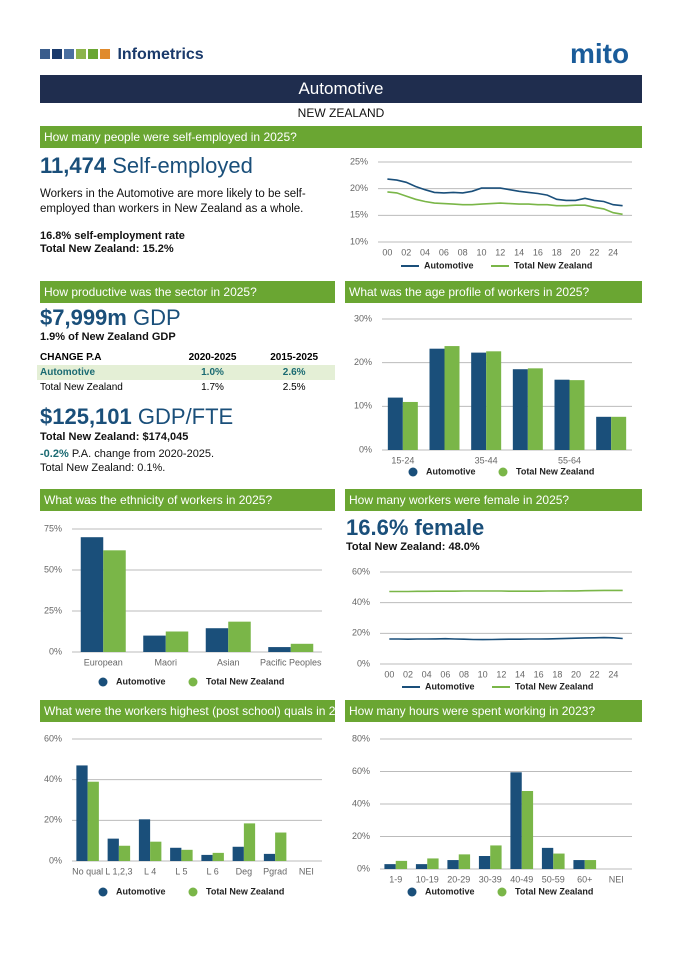 The width and height of the screenshot is (675, 954). Describe the element at coordinates (185, 416) in the screenshot. I see `figure-label: GDP/FTE` at that location.